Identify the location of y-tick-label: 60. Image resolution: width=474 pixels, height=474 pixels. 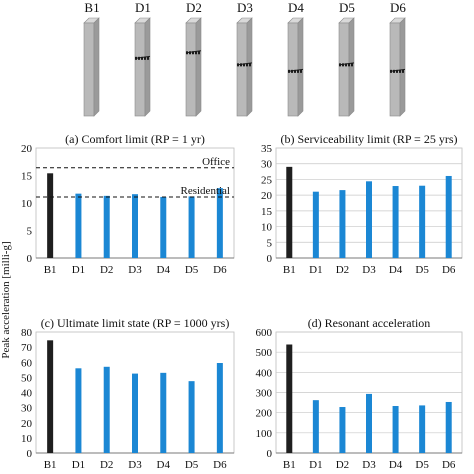
(27, 363).